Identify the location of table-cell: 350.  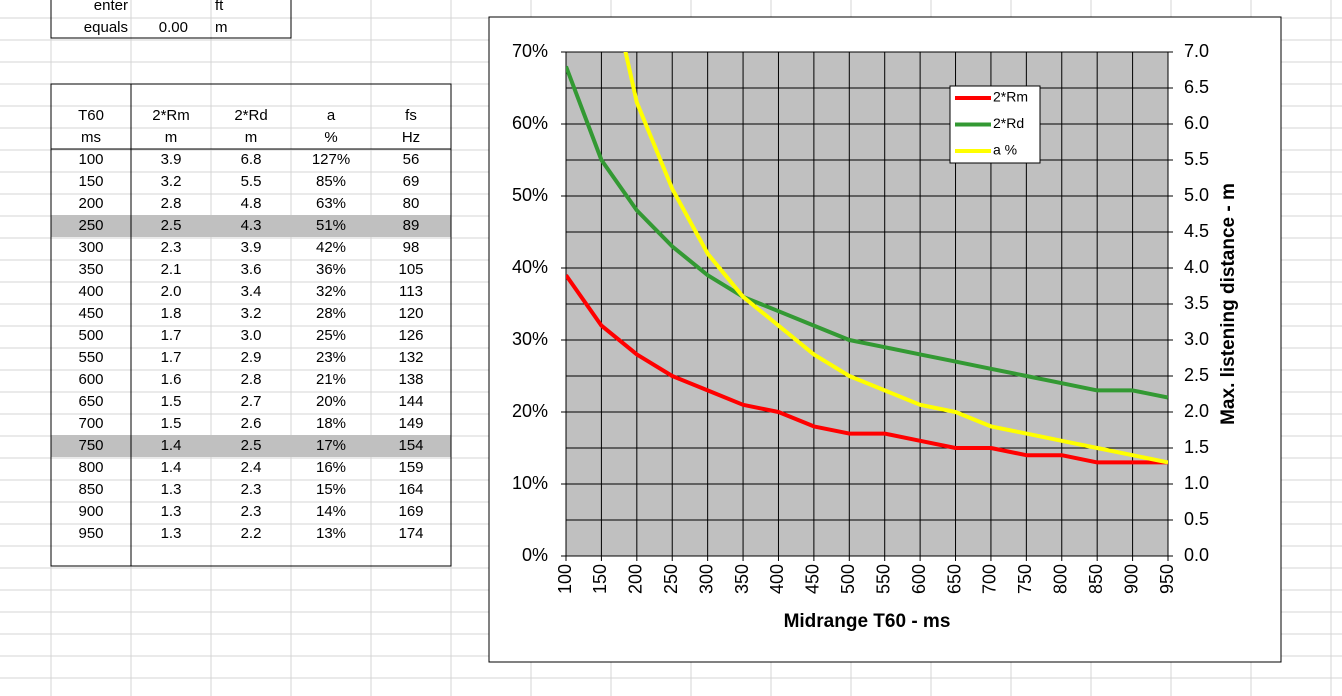
(90, 269).